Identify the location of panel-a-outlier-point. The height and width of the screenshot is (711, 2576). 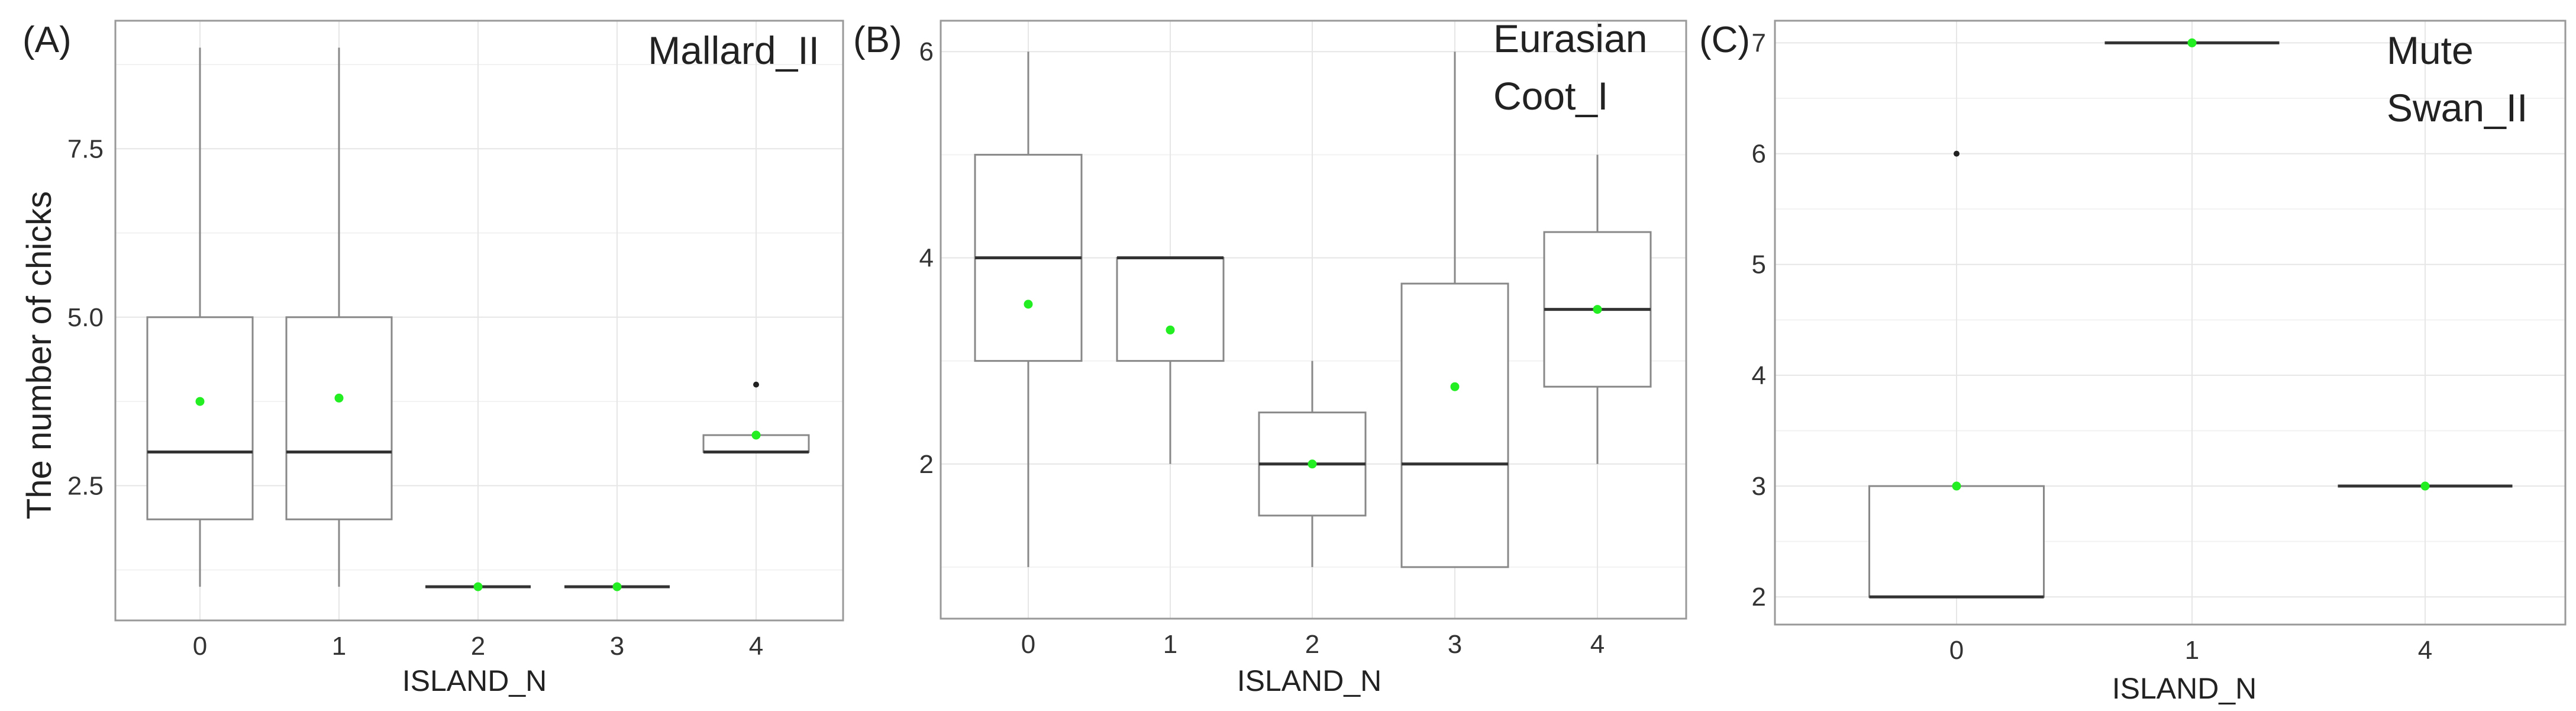
(756, 384).